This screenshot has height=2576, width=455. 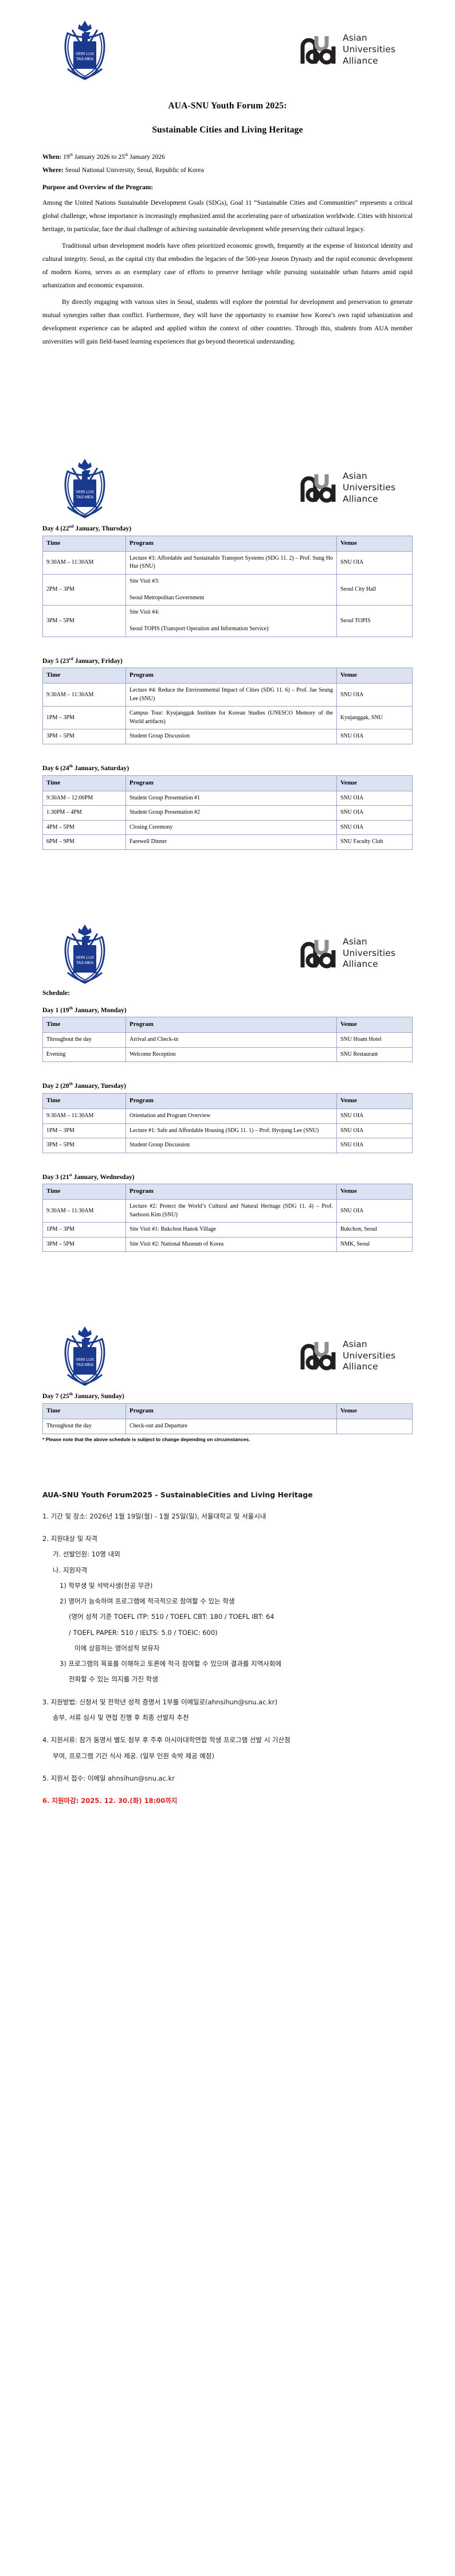 What do you see at coordinates (55, 768) in the screenshot?
I see `day6-label-pre: Day 6 (24` at bounding box center [55, 768].